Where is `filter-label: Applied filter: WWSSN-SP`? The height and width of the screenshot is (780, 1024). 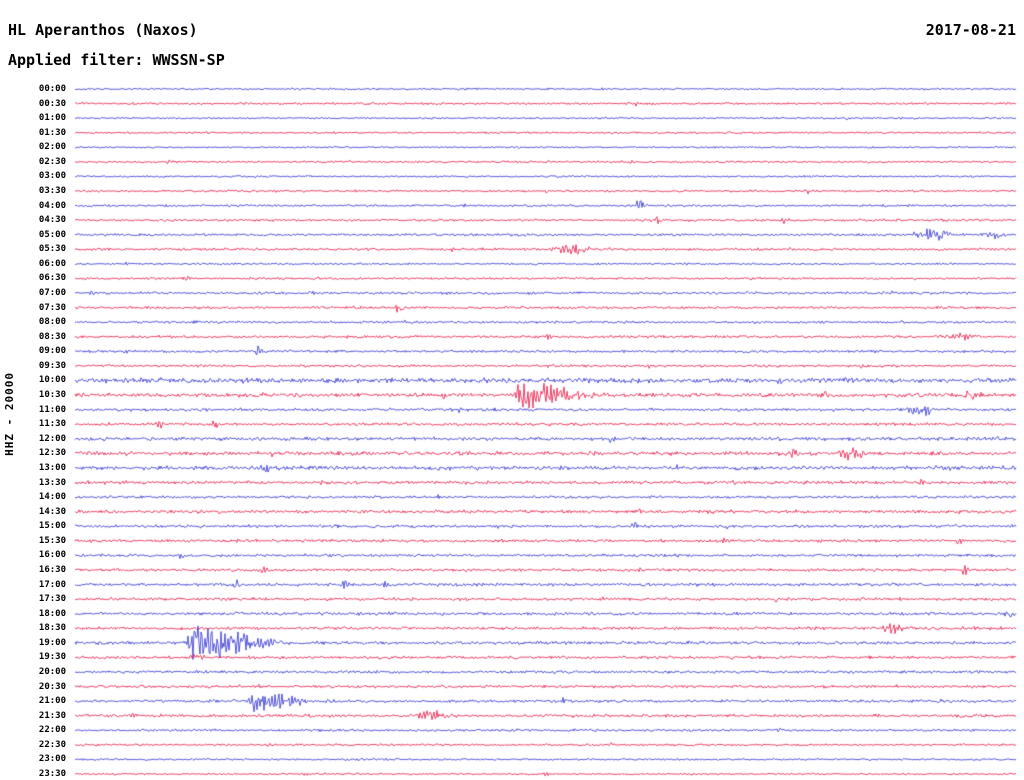
filter-label: Applied filter: WWSSN-SP is located at coordinates (116, 60).